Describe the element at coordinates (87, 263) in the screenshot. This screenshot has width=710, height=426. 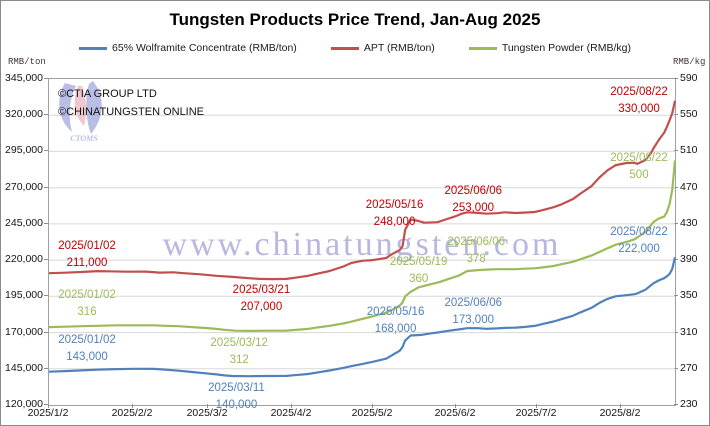
I see `annotation-value: 211,000` at that location.